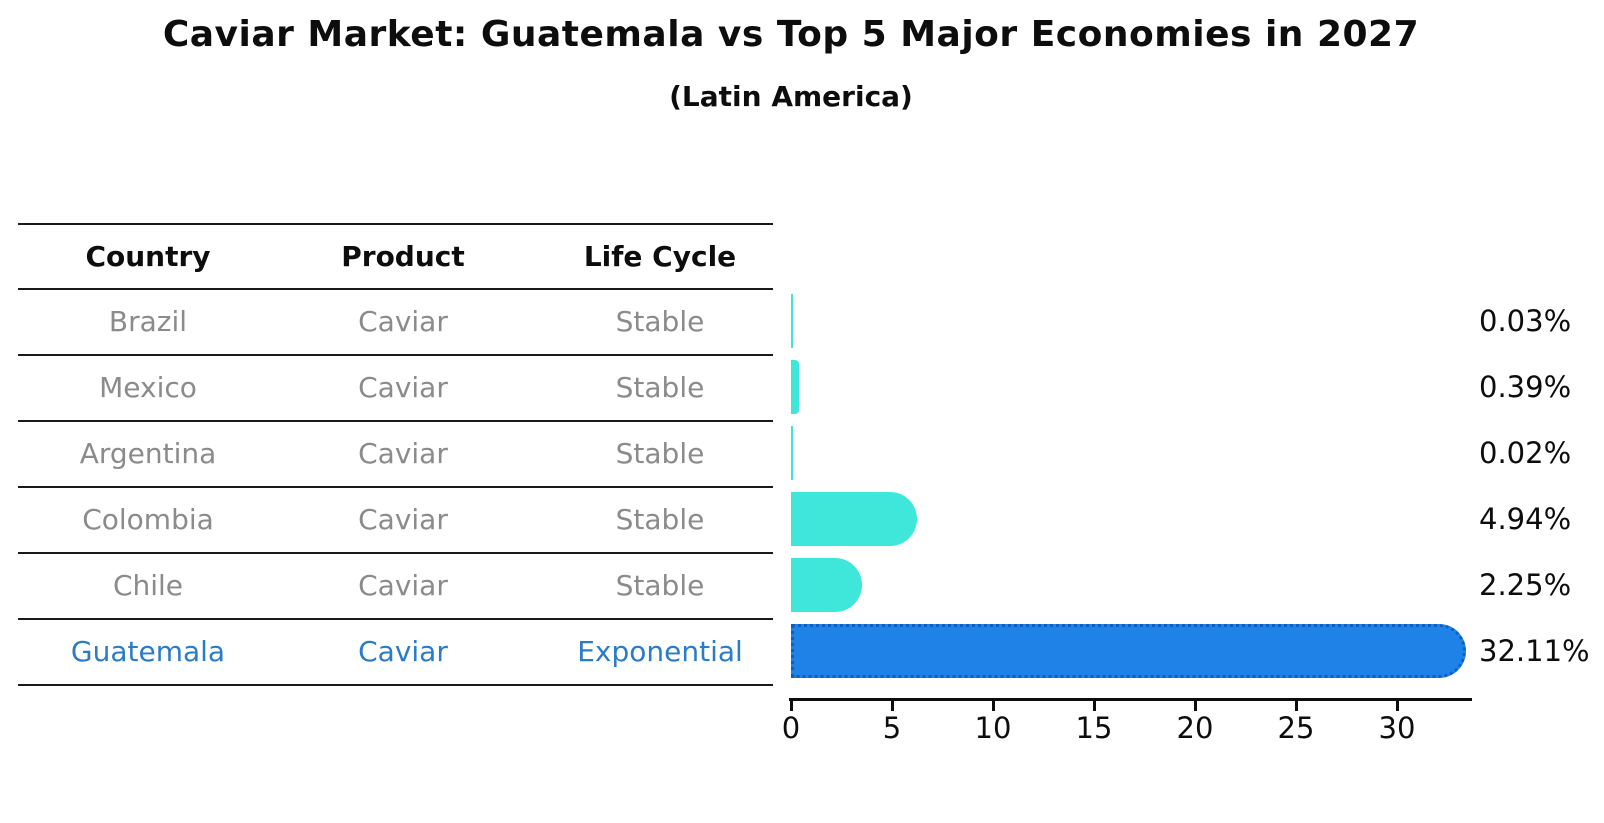 This screenshot has height=823, width=1604. Describe the element at coordinates (1094, 728) in the screenshot. I see `x-tick-label: 15` at that location.